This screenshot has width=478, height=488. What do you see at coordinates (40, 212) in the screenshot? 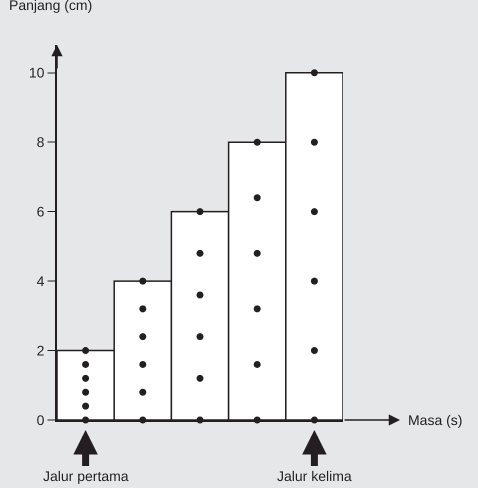
I see `y-tick-label: 6` at bounding box center [40, 212].